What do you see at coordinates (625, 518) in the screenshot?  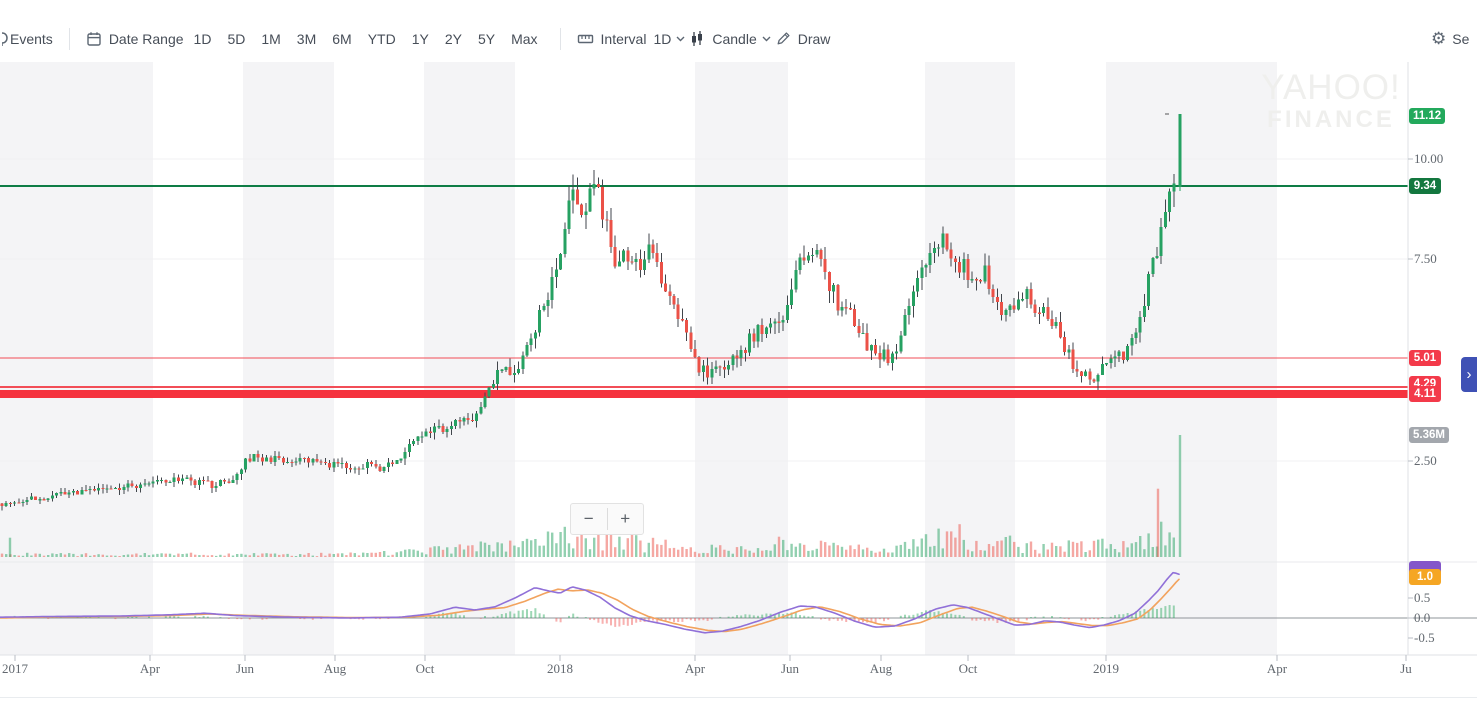 I see `zoom-in-button: +` at bounding box center [625, 518].